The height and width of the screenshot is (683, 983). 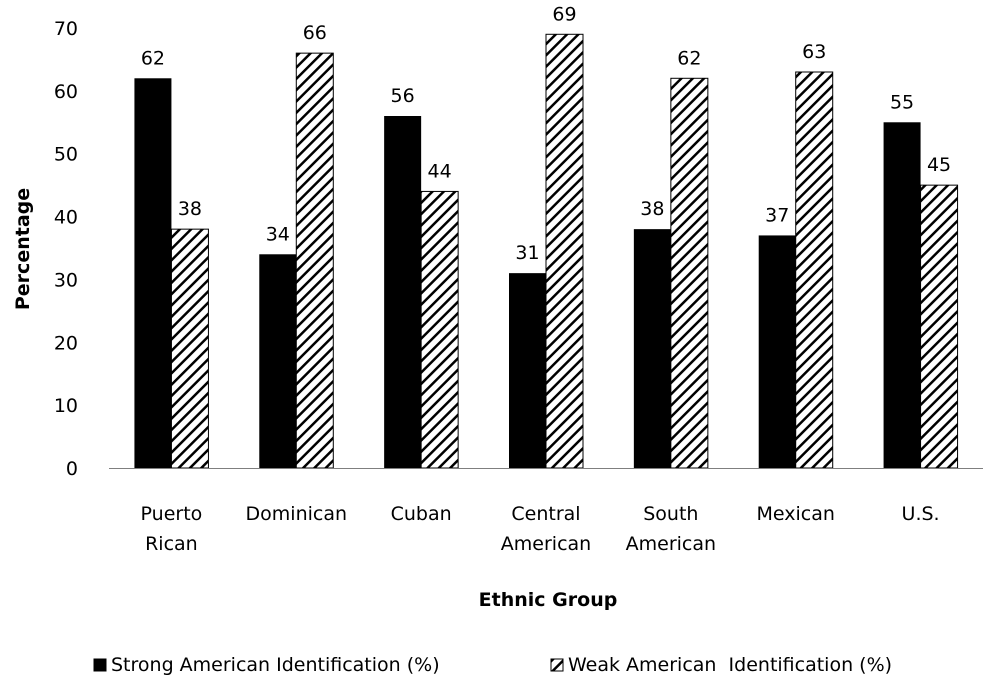 What do you see at coordinates (66, 249) in the screenshot?
I see `y-axis: 0 10 20 30 40 50 60 70` at bounding box center [66, 249].